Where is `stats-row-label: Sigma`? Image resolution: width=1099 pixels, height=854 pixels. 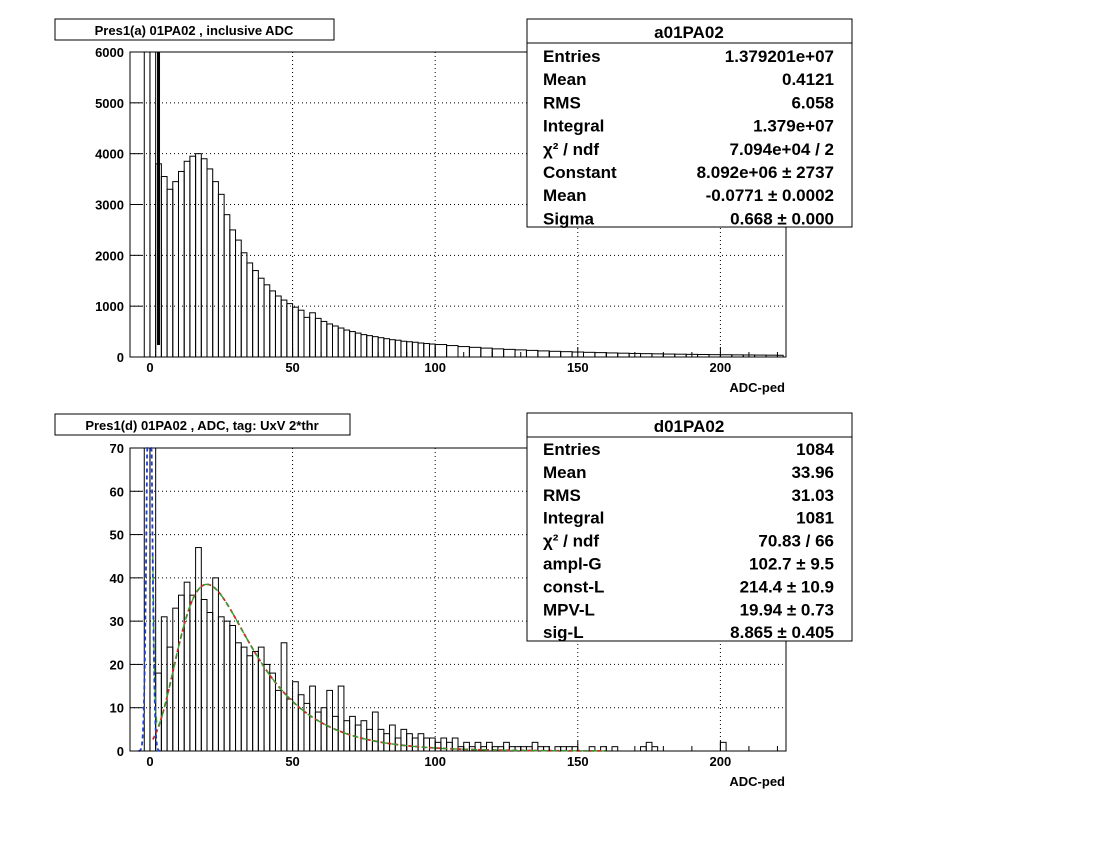
stats-row-label: Sigma is located at coordinates (569, 218).